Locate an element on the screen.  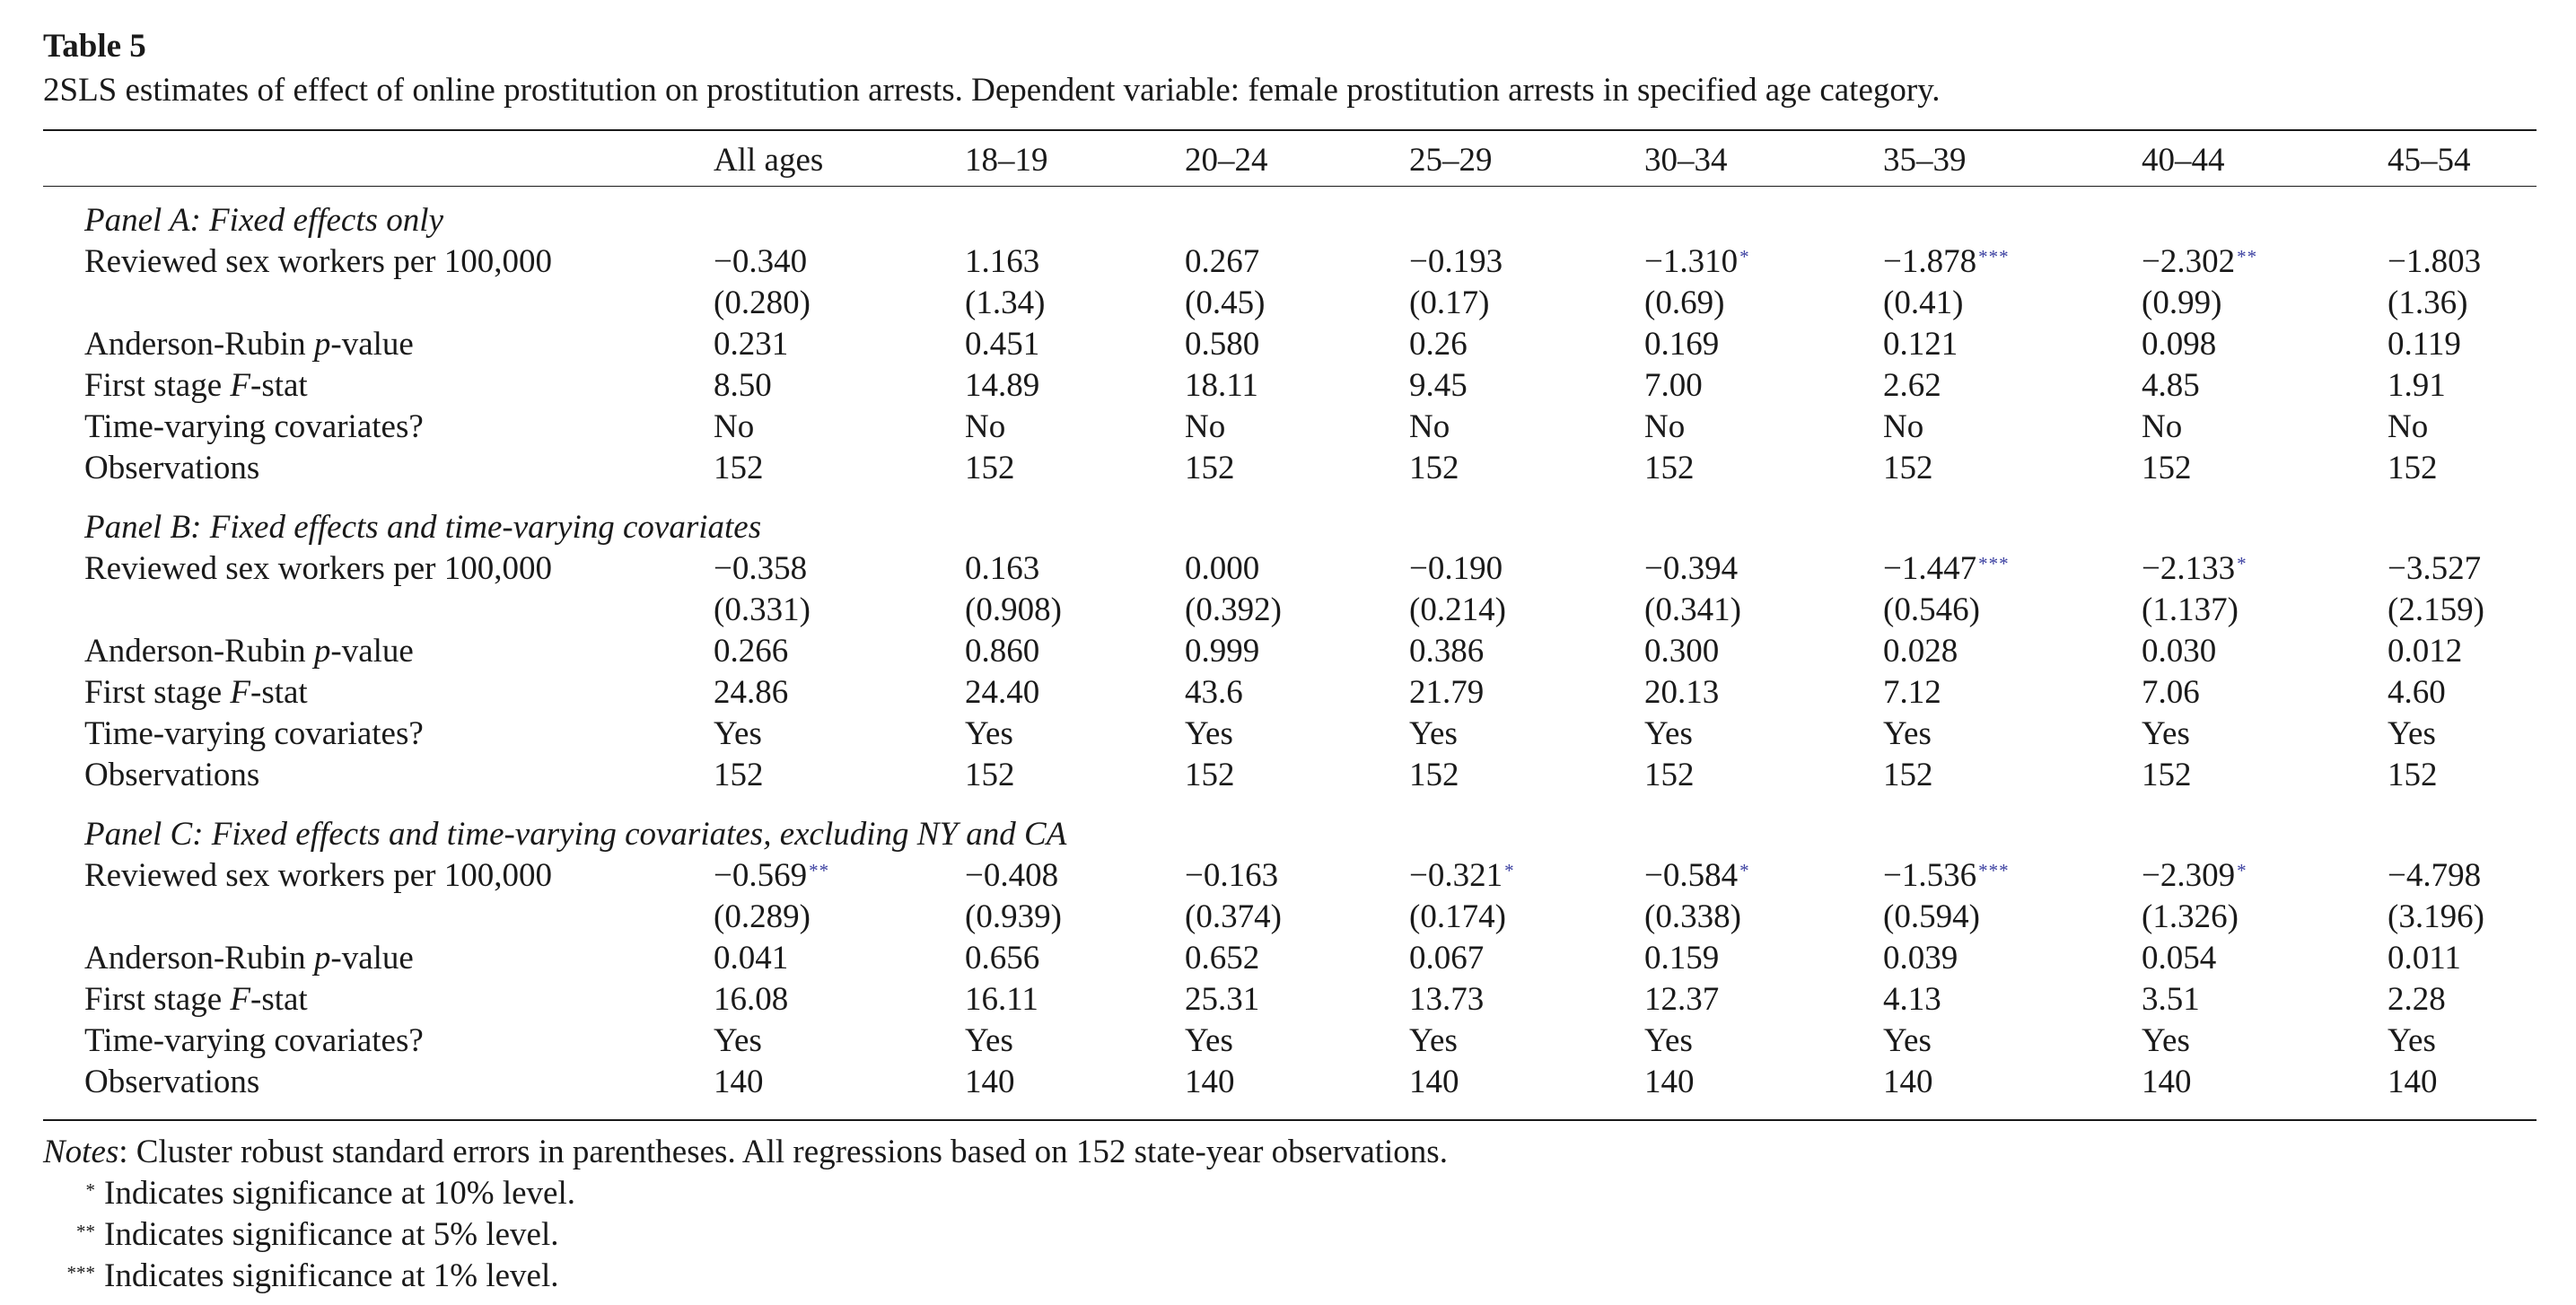
table-cell: 8.50 is located at coordinates (743, 385).